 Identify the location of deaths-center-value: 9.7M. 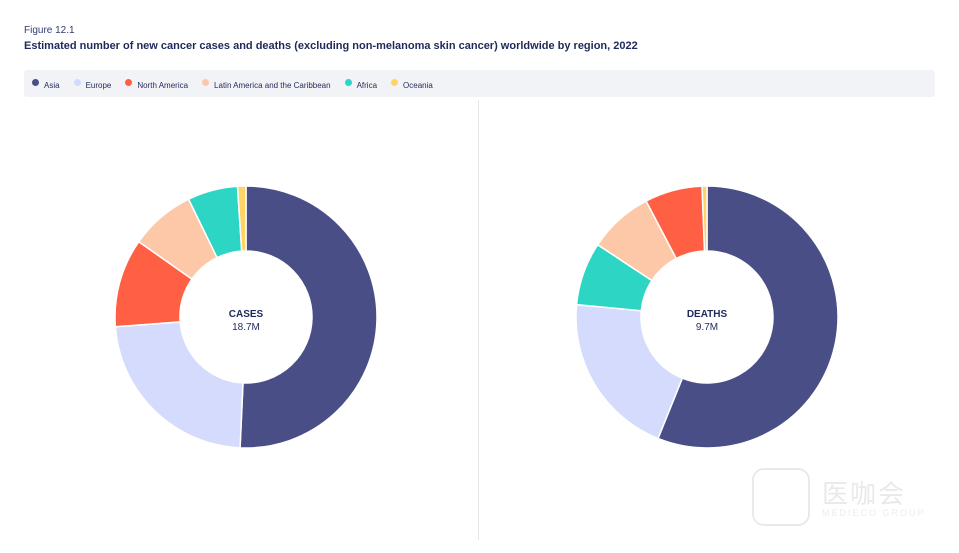
(707, 327).